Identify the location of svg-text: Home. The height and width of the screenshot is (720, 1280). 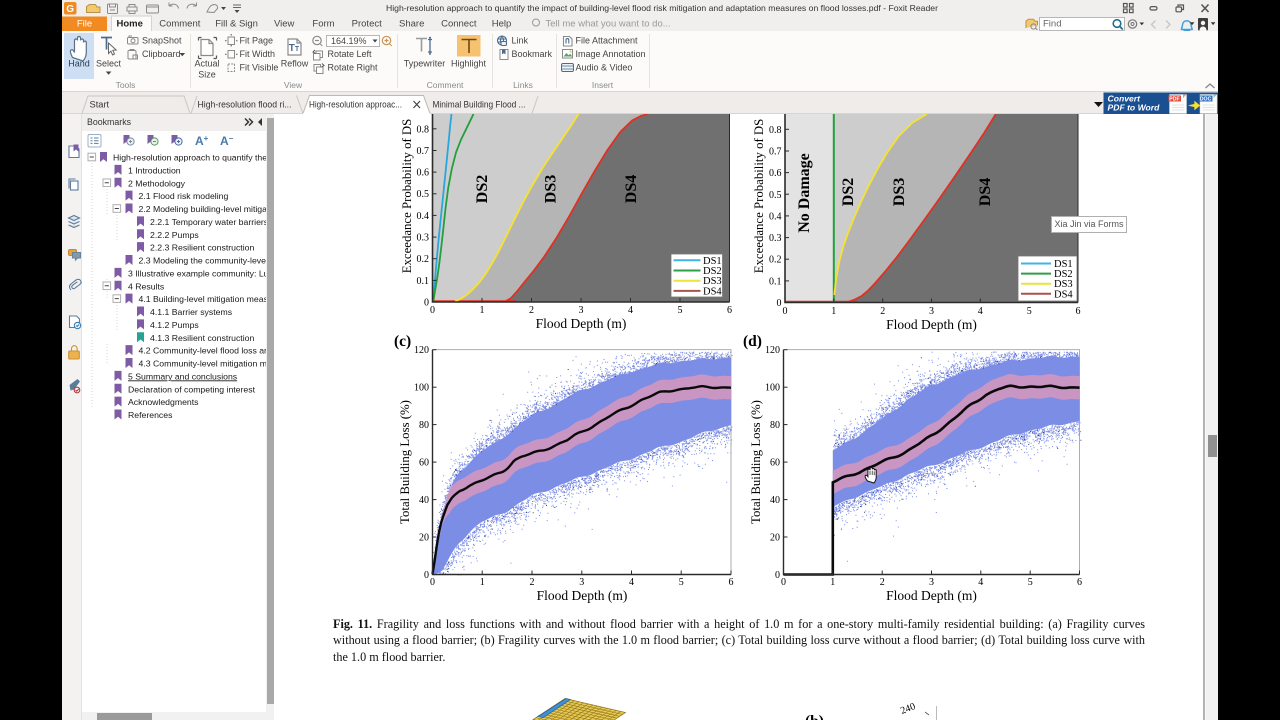
(129, 24).